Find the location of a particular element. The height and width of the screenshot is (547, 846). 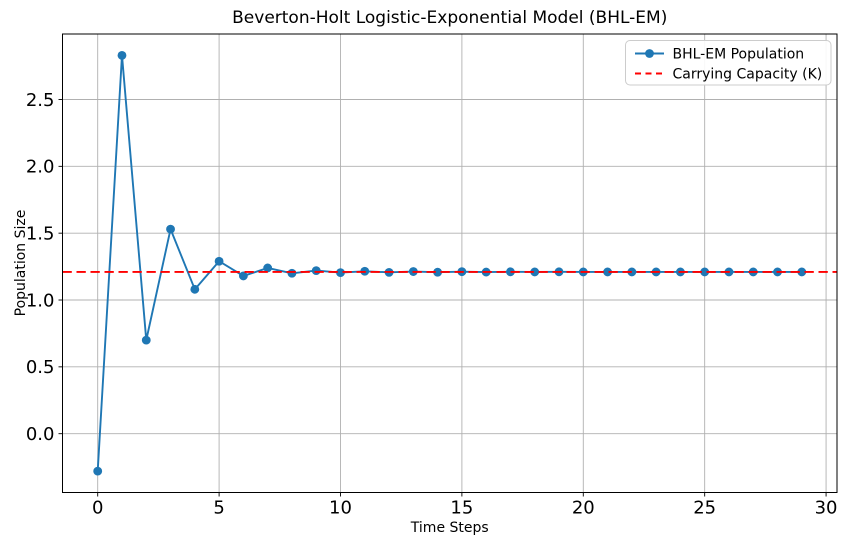

x-tick-label: 30 is located at coordinates (826, 507).